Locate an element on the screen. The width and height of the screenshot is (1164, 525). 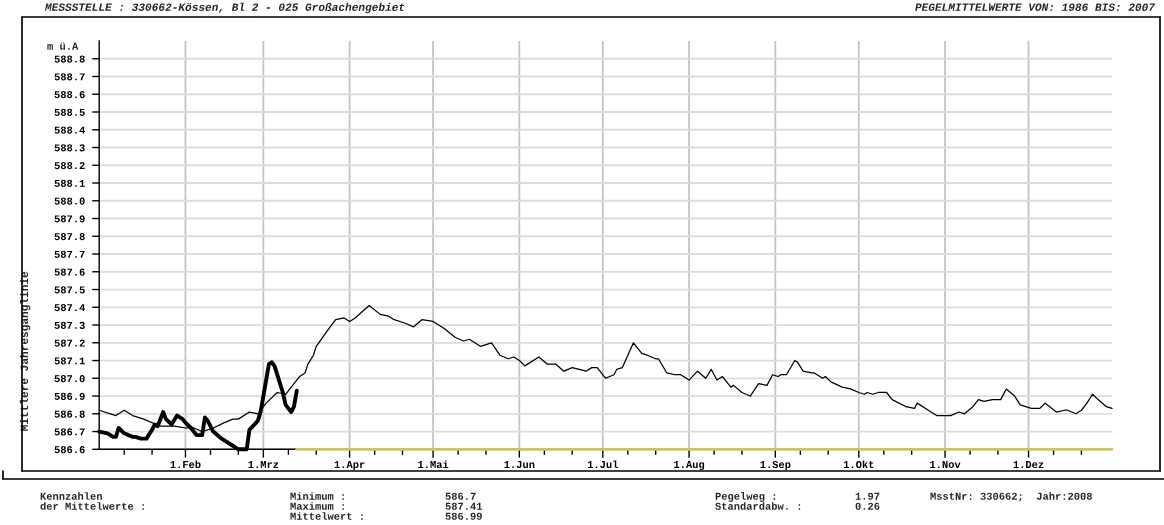
text: Standardabw. : is located at coordinates (758, 506).